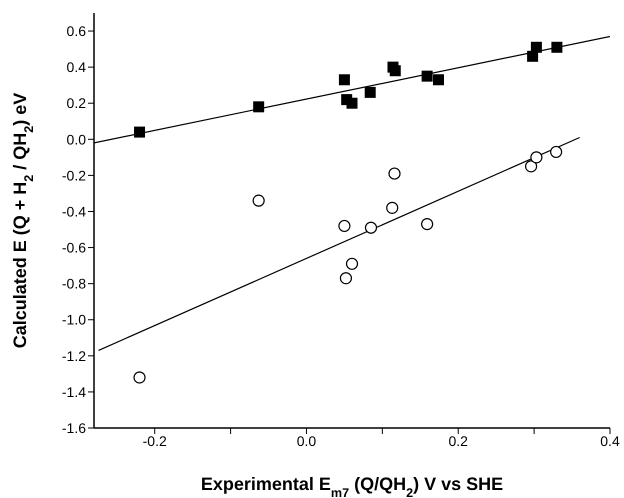 Image resolution: width=624 pixels, height=498 pixels. I want to click on y-tick-label: -1.0, so click(74, 320).